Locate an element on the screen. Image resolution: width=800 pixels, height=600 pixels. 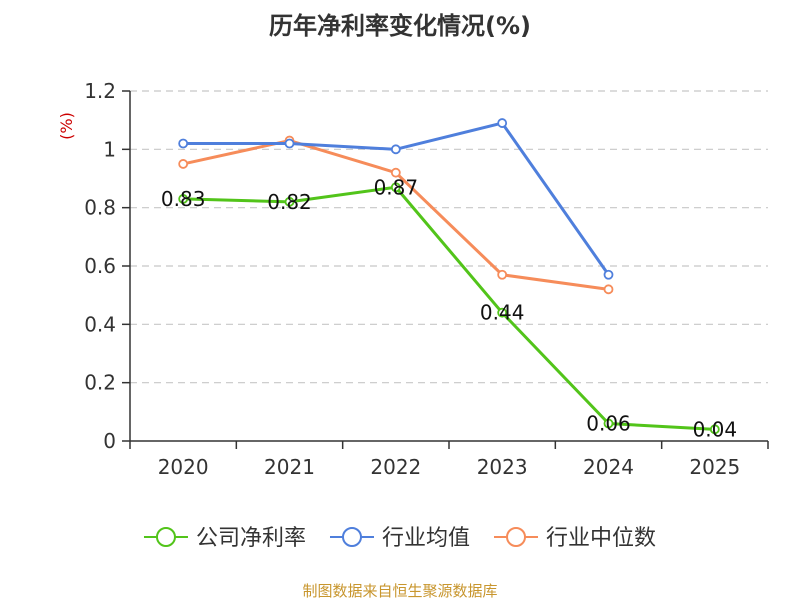
y-tick-label: 1 is located at coordinates (109, 149).